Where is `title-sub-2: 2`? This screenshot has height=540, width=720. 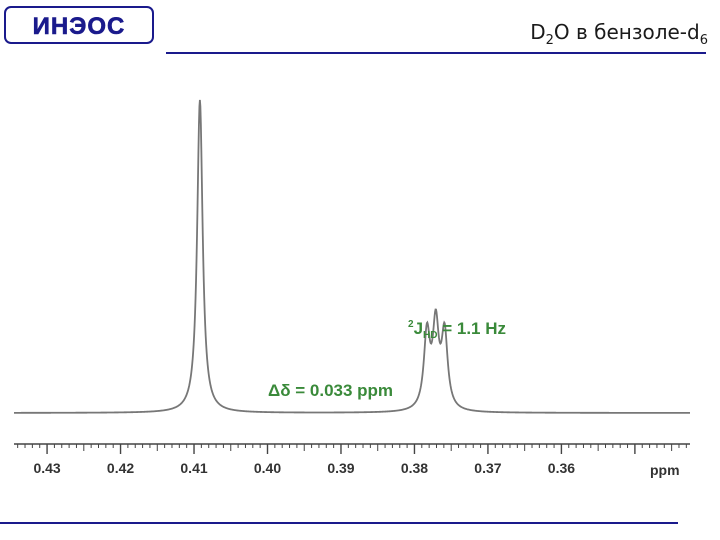 title-sub-2: 2 is located at coordinates (549, 40).